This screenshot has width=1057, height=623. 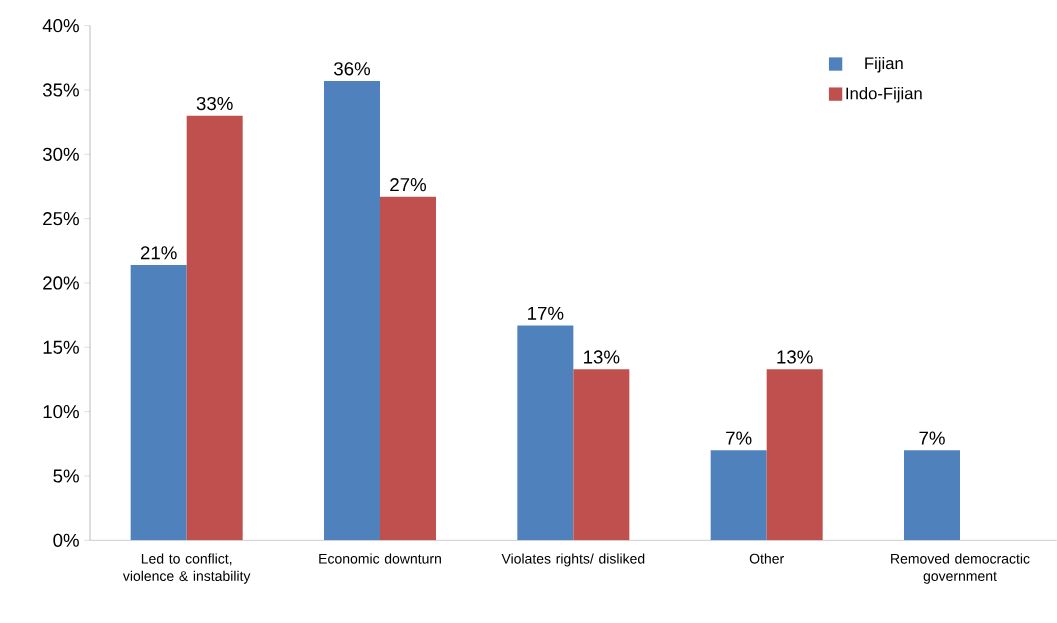 What do you see at coordinates (60, 154) in the screenshot?
I see `y-tick-label: 30%` at bounding box center [60, 154].